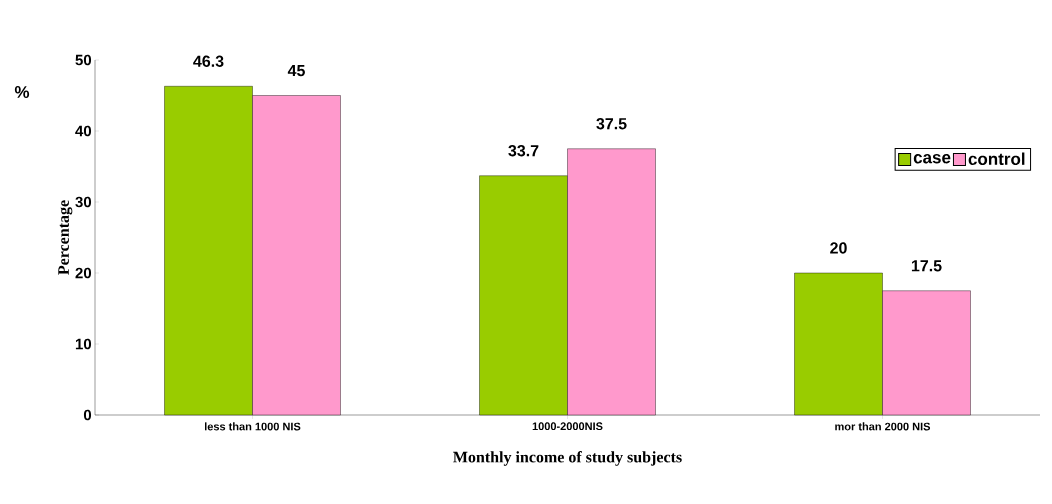 The image size is (1052, 504). I want to click on legend-label: control, so click(996, 158).